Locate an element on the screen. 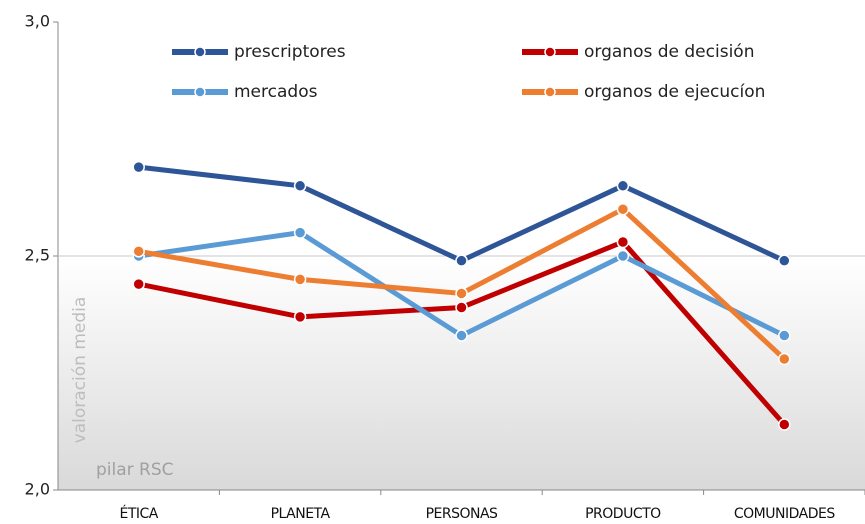 The image size is (865, 524). x-tick-label: PRODUCTO is located at coordinates (623, 514).